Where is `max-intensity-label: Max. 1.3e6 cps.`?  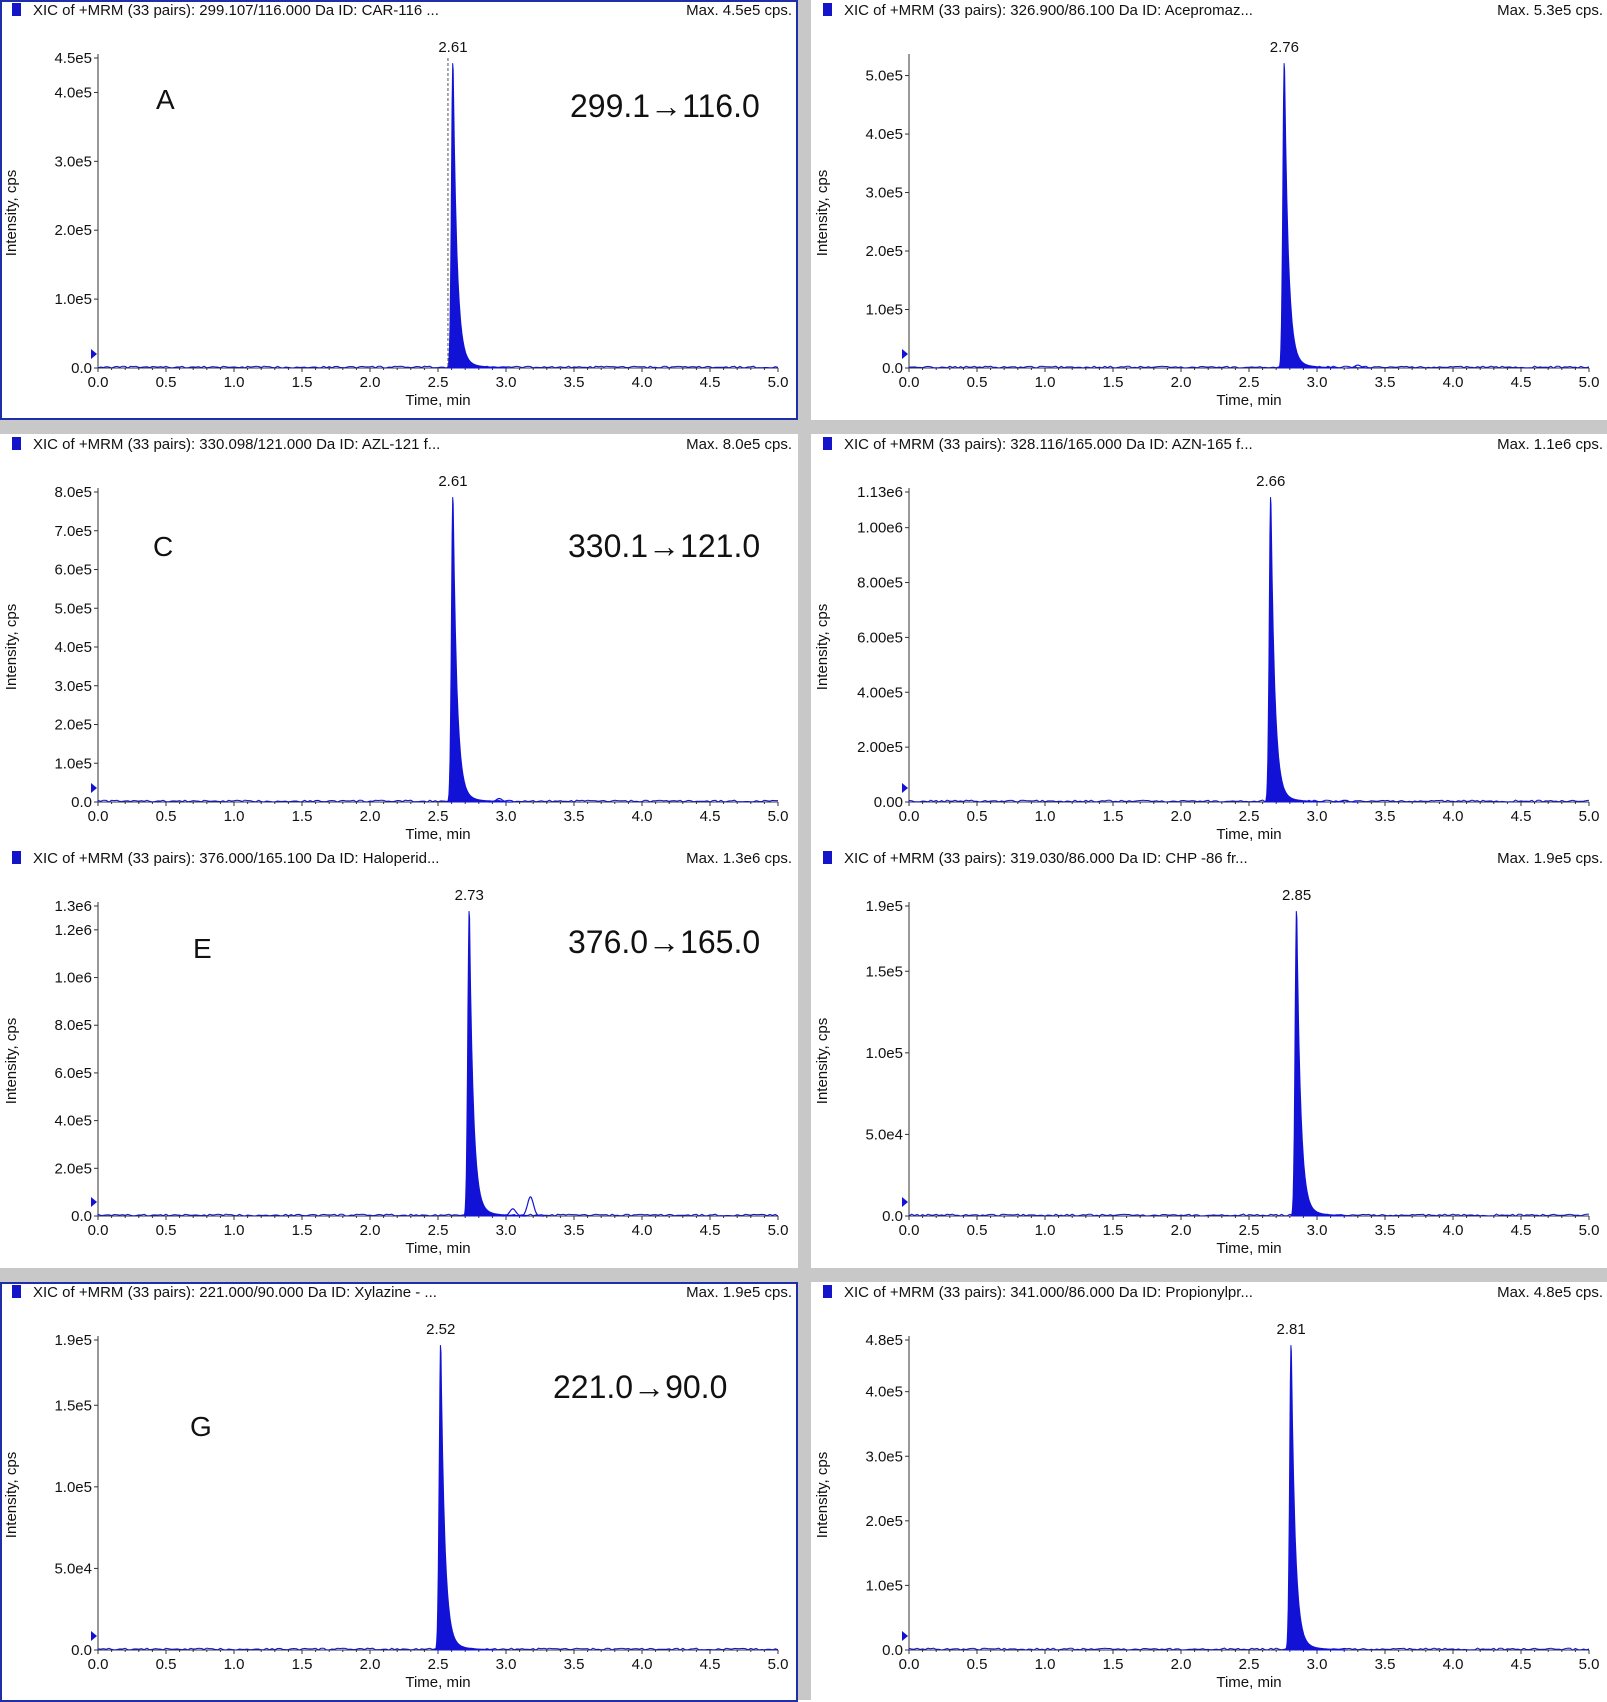 max-intensity-label: Max. 1.3e6 cps. is located at coordinates (739, 858).